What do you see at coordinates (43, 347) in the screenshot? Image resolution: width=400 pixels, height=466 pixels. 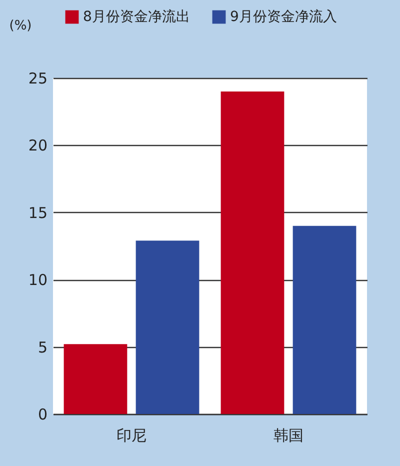 I see `y-tick-label: 5` at bounding box center [43, 347].